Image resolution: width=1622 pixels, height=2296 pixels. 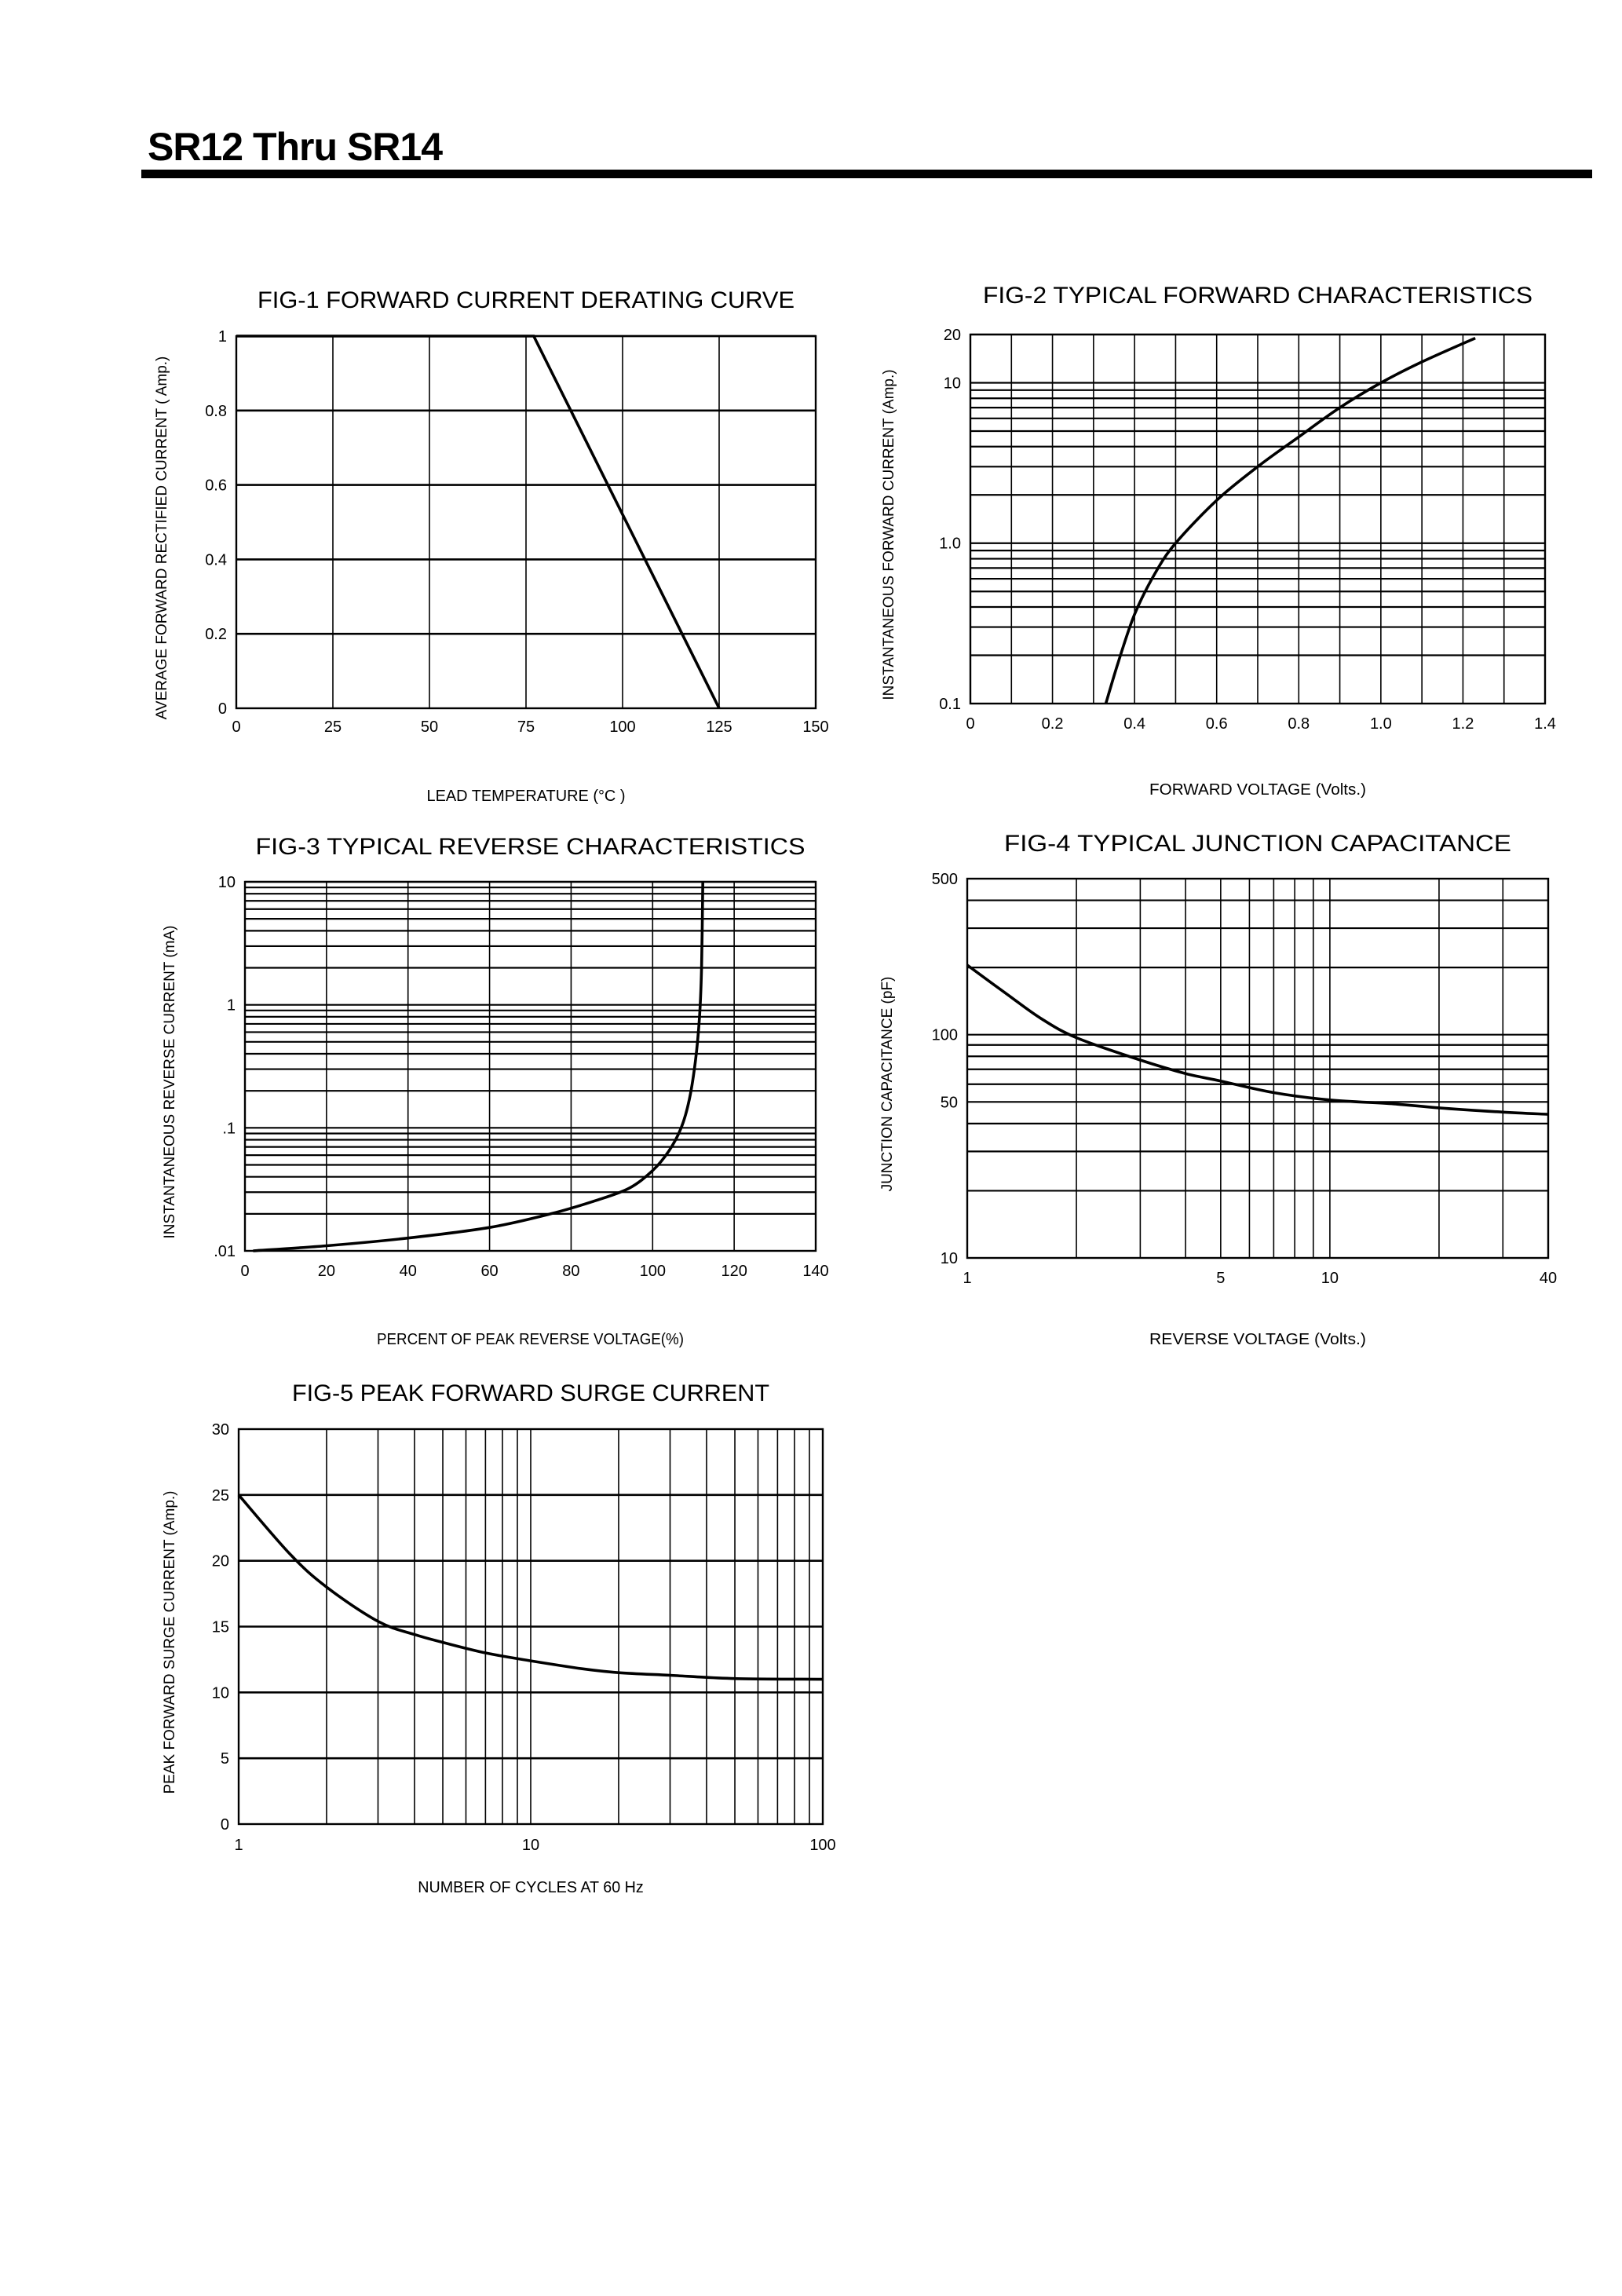 What do you see at coordinates (1053, 724) in the screenshot?
I see `x-tick-label: 0.2` at bounding box center [1053, 724].